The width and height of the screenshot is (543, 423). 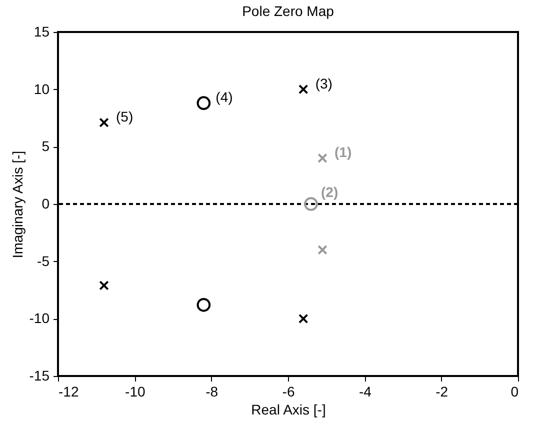 What do you see at coordinates (212, 392) in the screenshot?
I see `x-tick-label: -8` at bounding box center [212, 392].